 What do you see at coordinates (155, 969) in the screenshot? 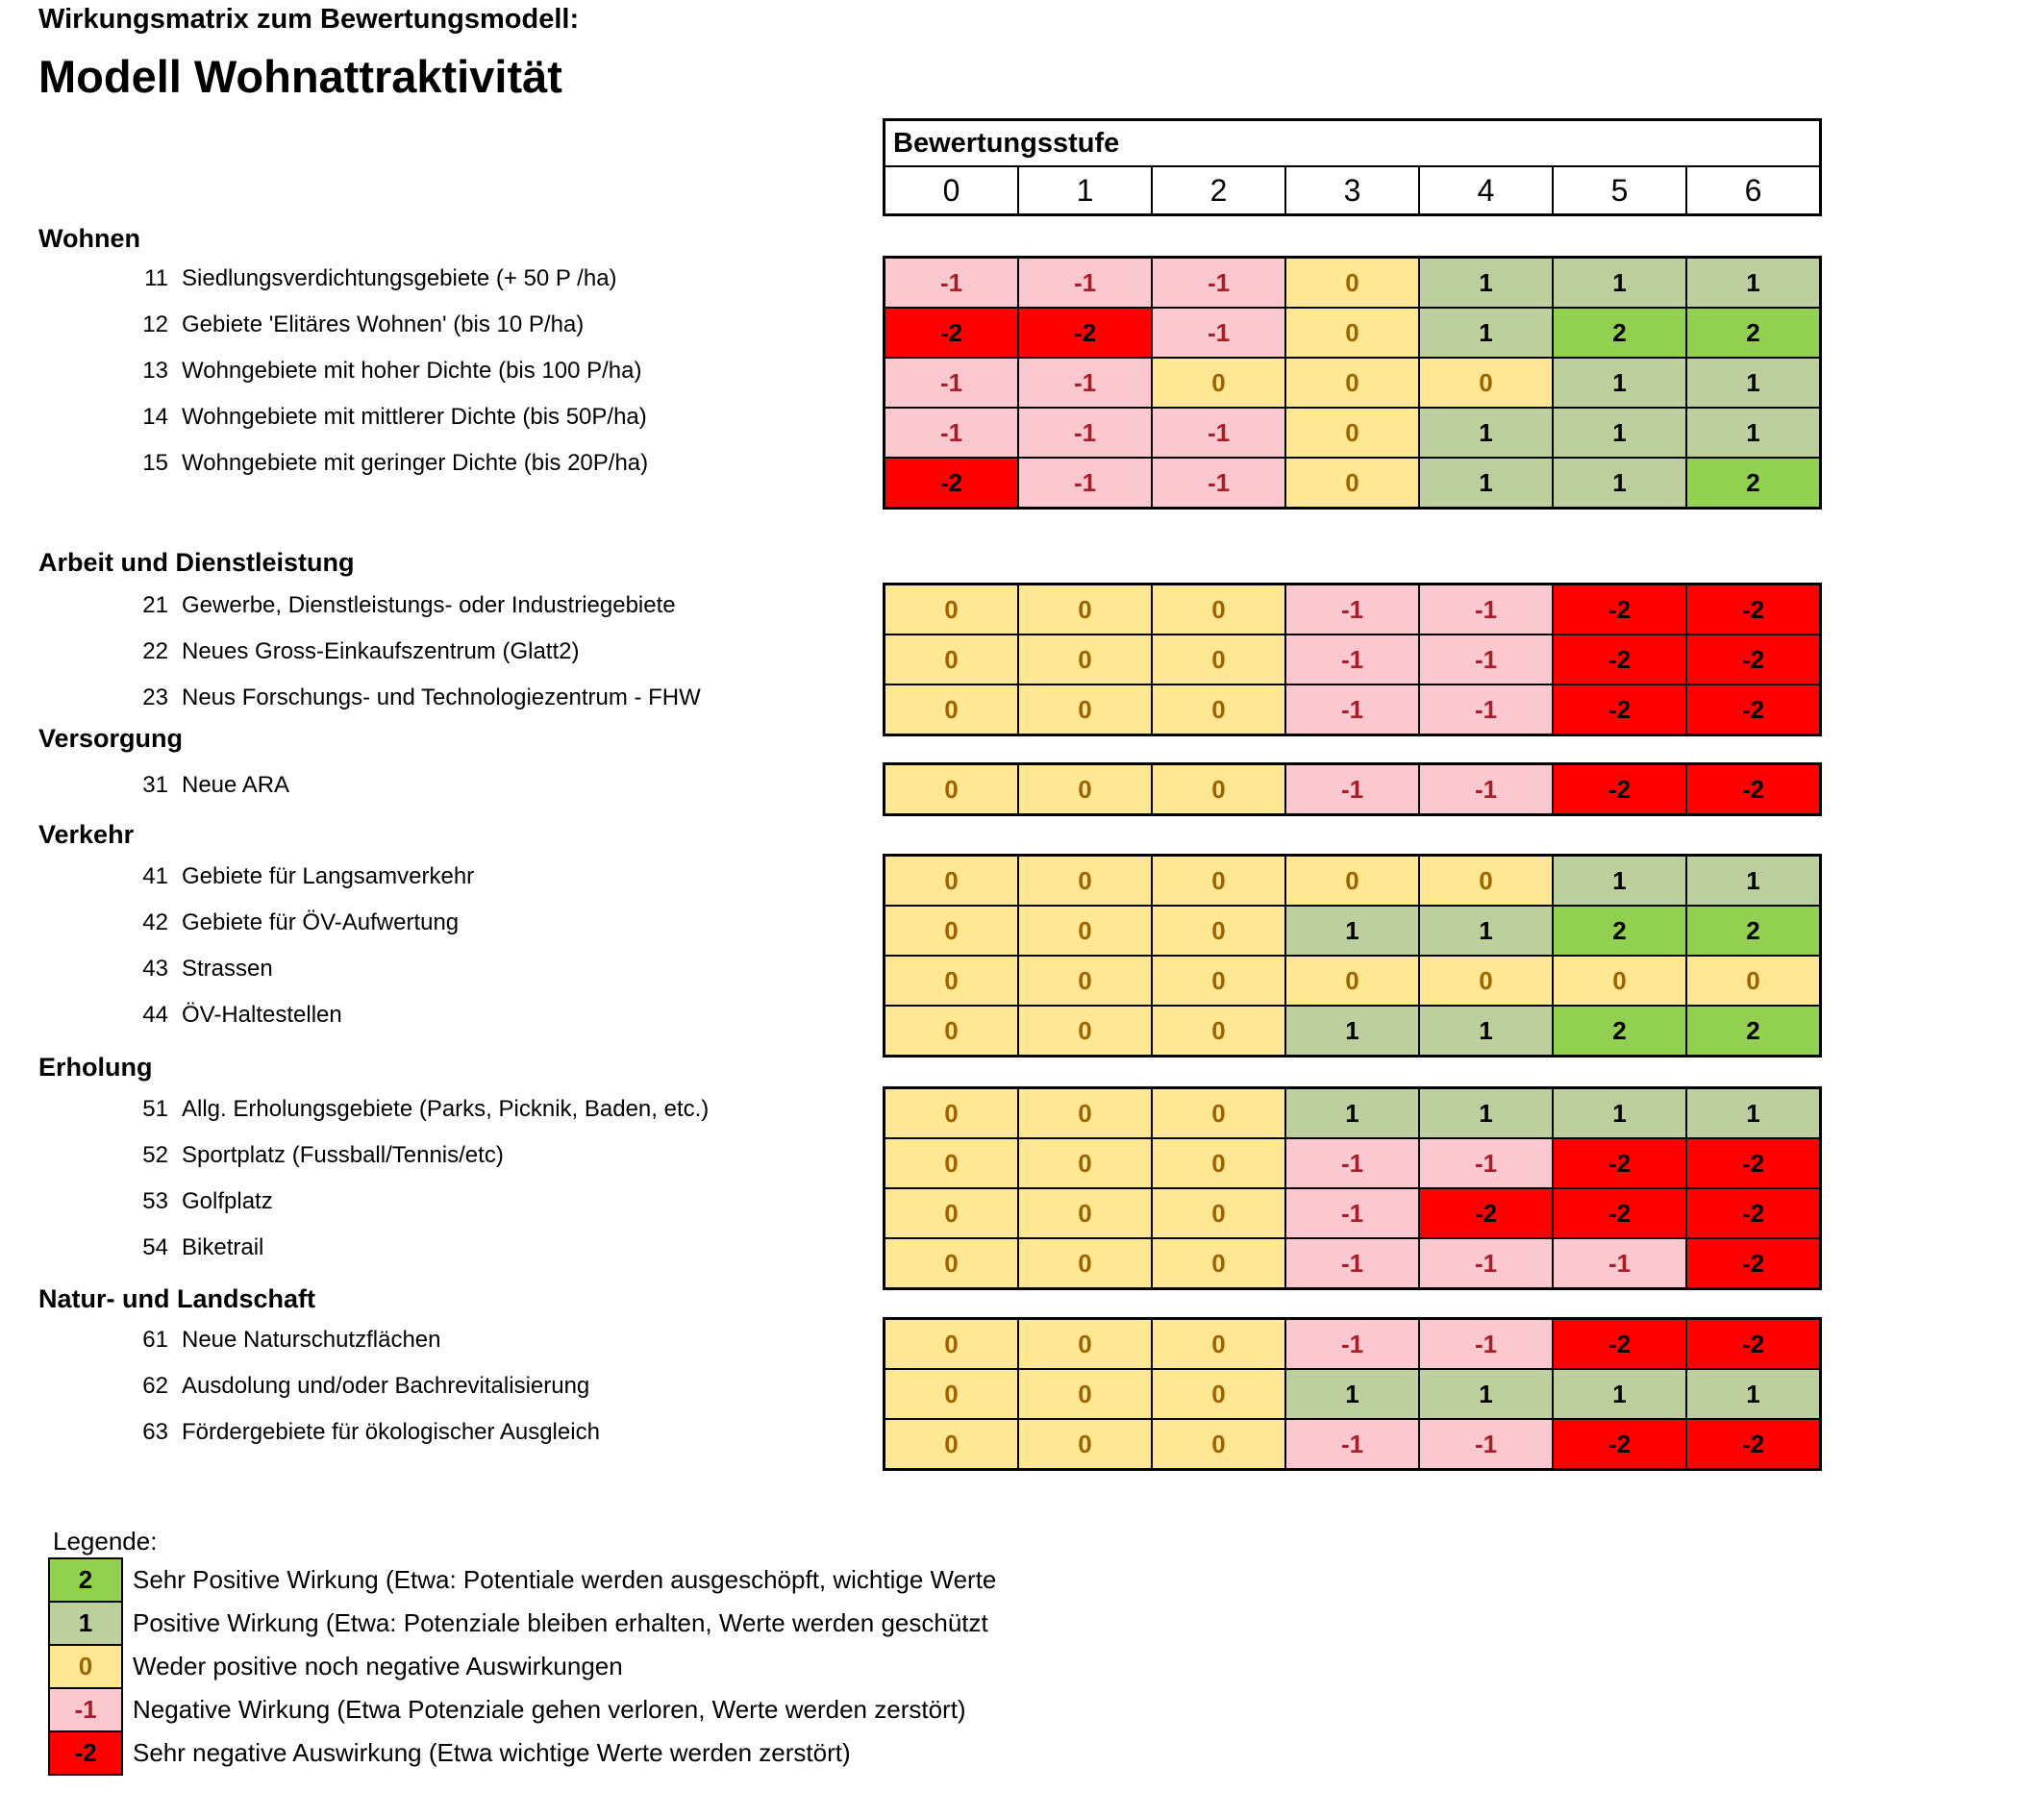
I see `row-number: 43` at bounding box center [155, 969].